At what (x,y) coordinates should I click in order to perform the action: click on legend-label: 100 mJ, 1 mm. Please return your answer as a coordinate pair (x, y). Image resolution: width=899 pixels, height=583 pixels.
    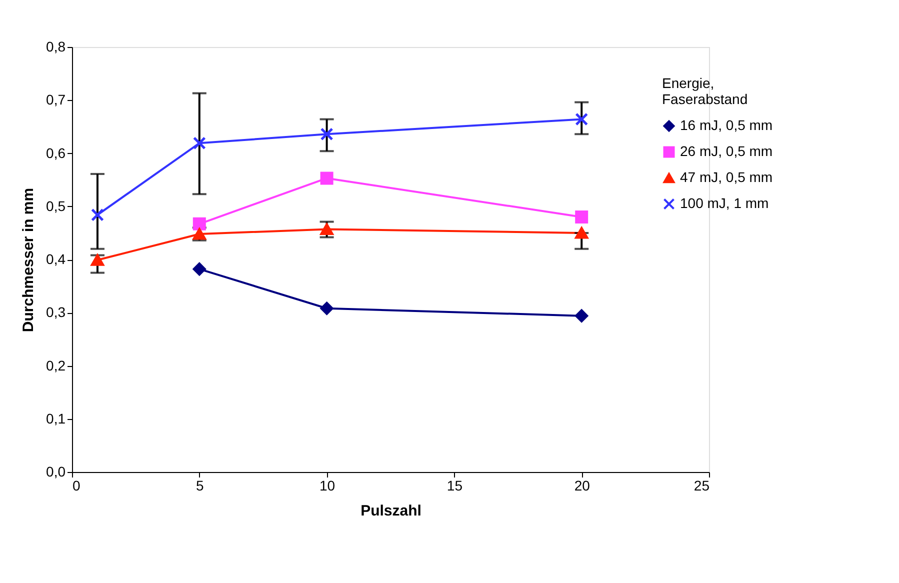
    Looking at the image, I should click on (724, 203).